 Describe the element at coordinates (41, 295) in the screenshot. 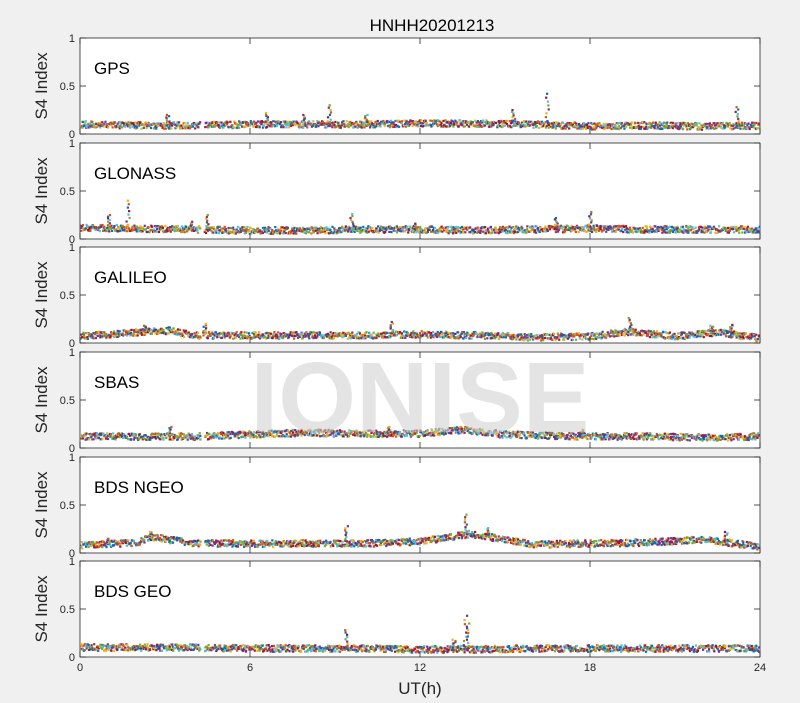

I see `y-axis-label: S4 Index` at that location.